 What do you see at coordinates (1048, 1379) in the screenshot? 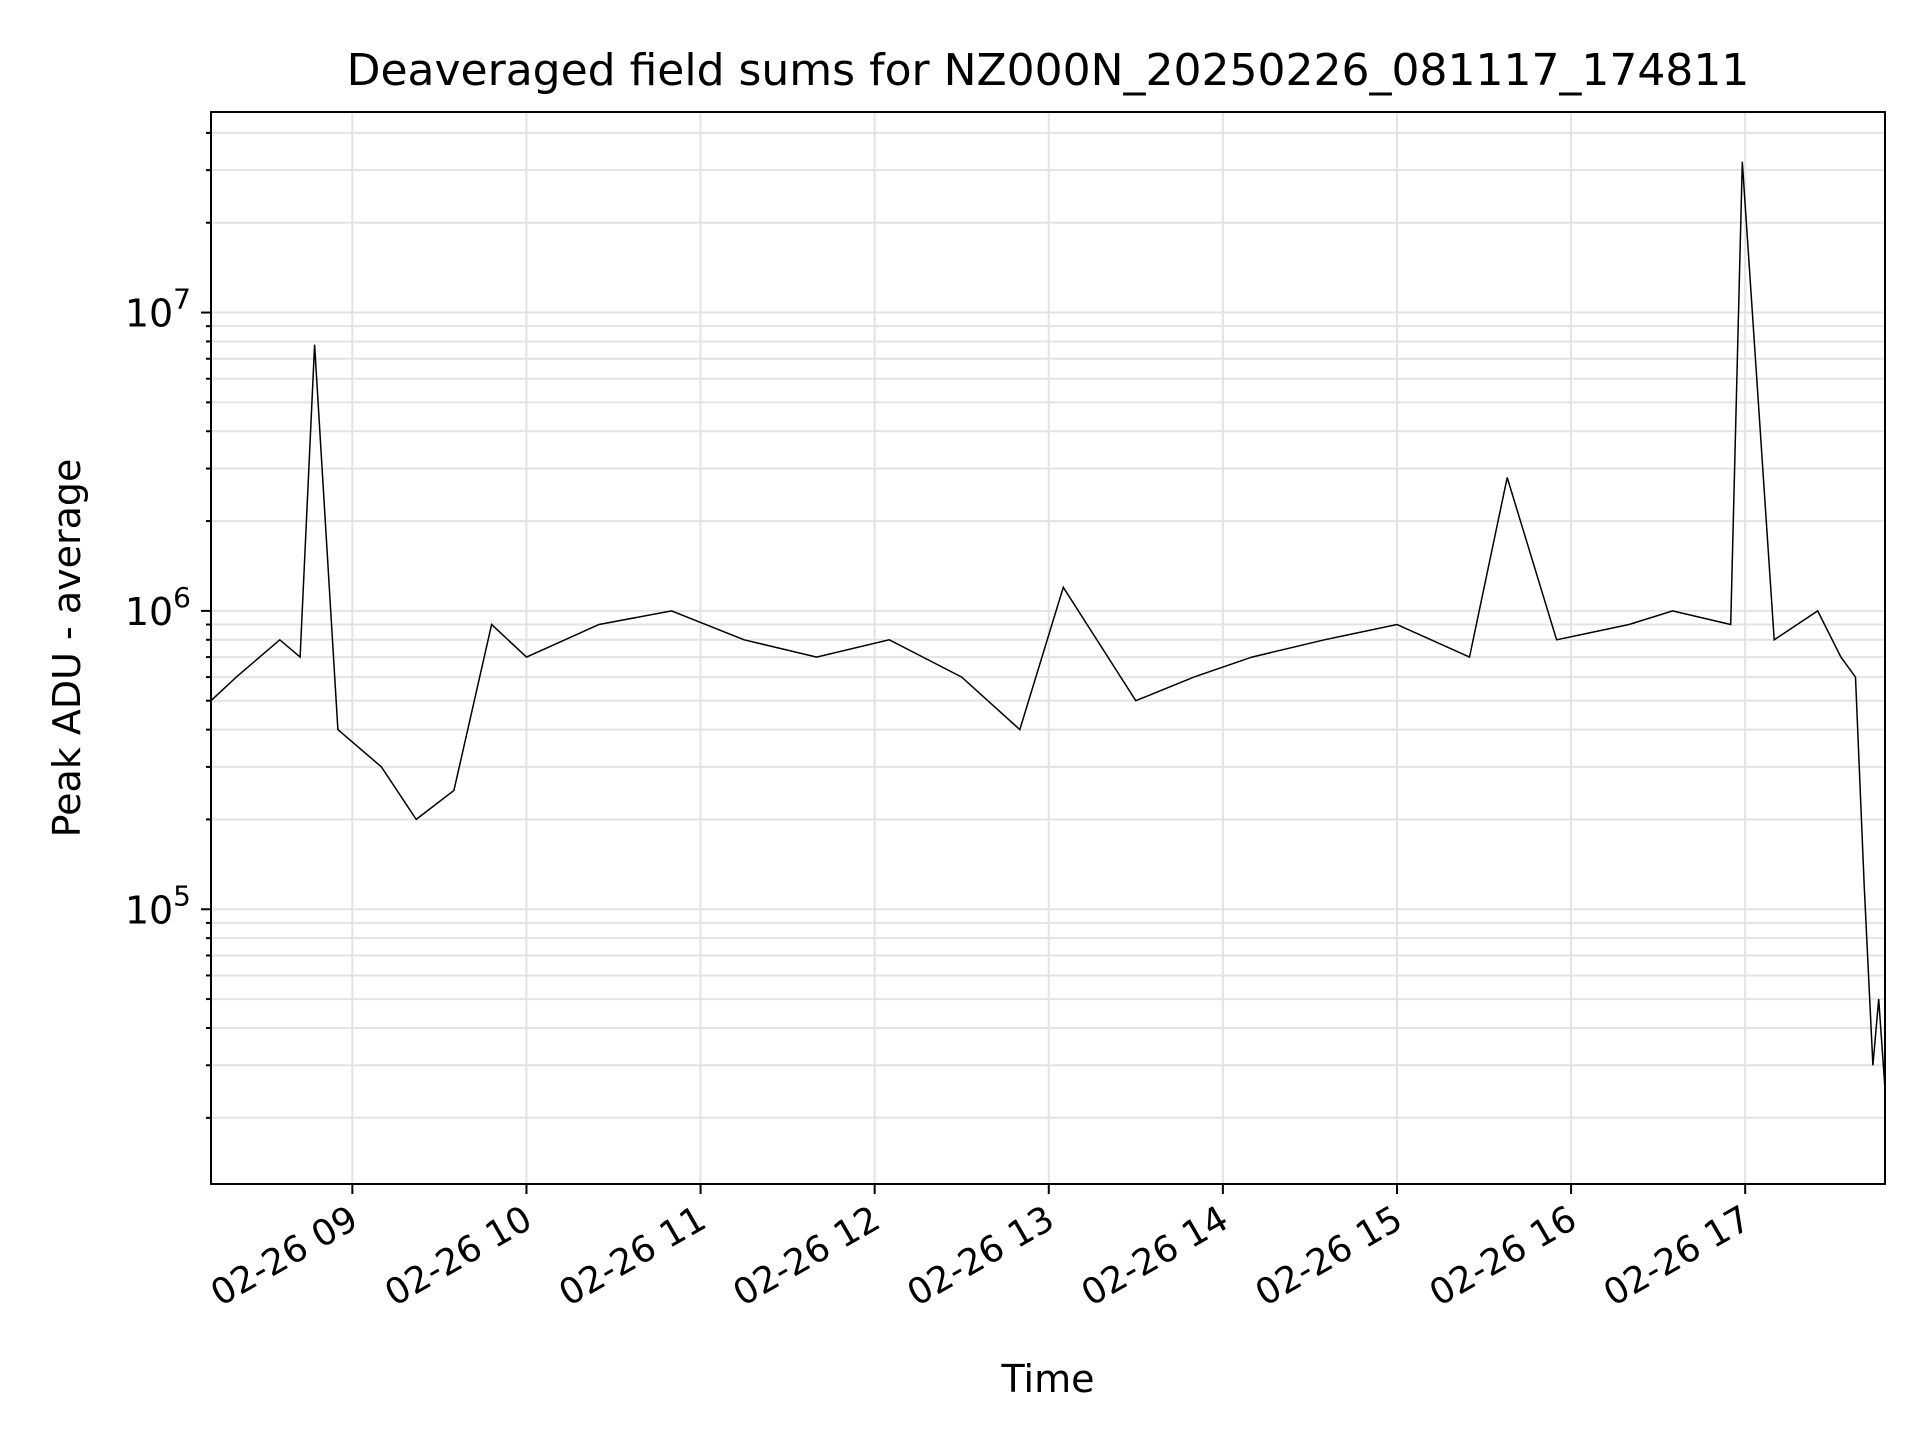
I see `x-axis-label: Time` at bounding box center [1048, 1379].